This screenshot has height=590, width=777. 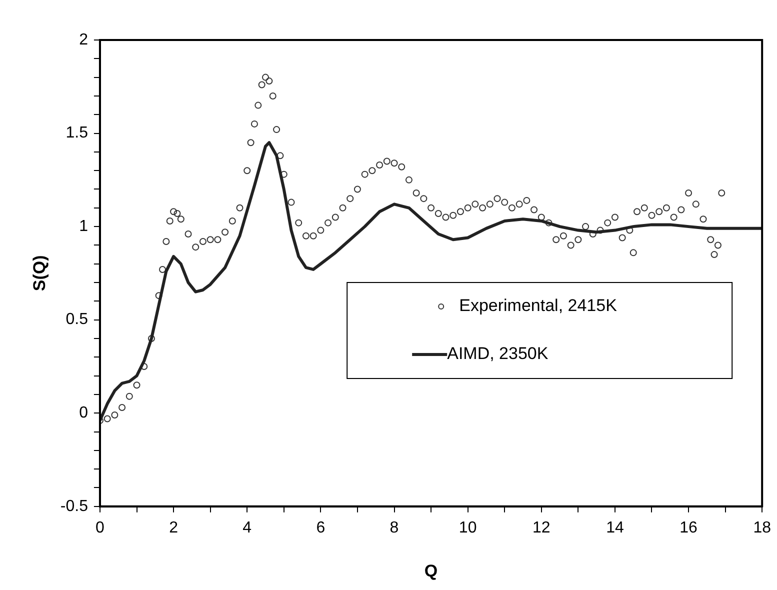 I want to click on x-tick-label: 2, so click(x=173, y=527).